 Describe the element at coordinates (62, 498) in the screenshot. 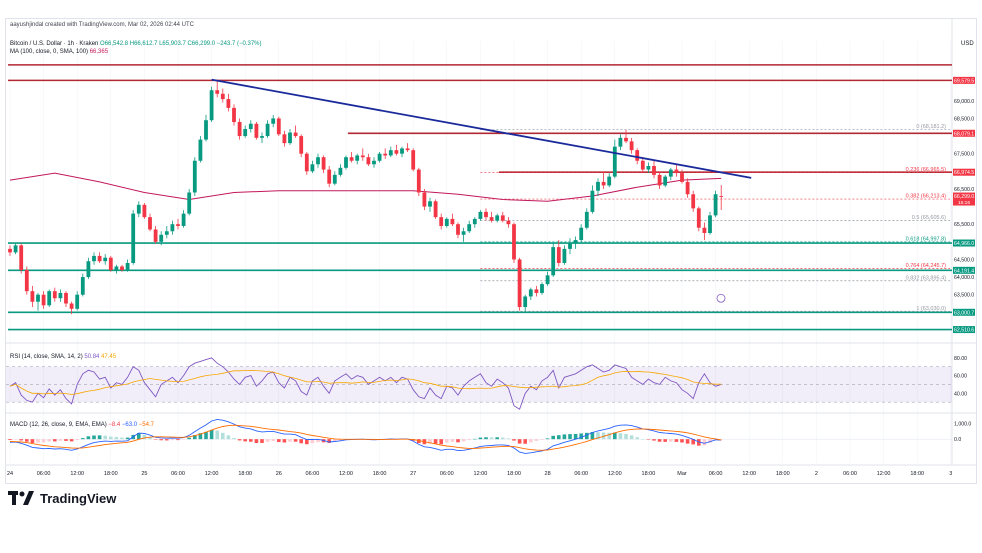

I see `tradingview-logo: TradingView` at that location.